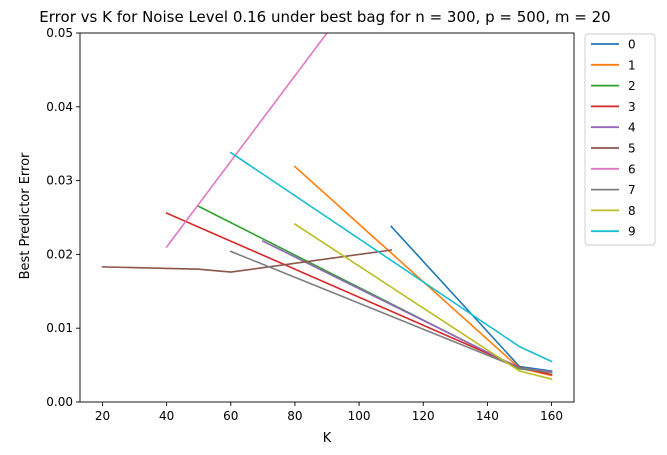  Describe the element at coordinates (59, 328) in the screenshot. I see `y-tick-label: 0.01` at that location.